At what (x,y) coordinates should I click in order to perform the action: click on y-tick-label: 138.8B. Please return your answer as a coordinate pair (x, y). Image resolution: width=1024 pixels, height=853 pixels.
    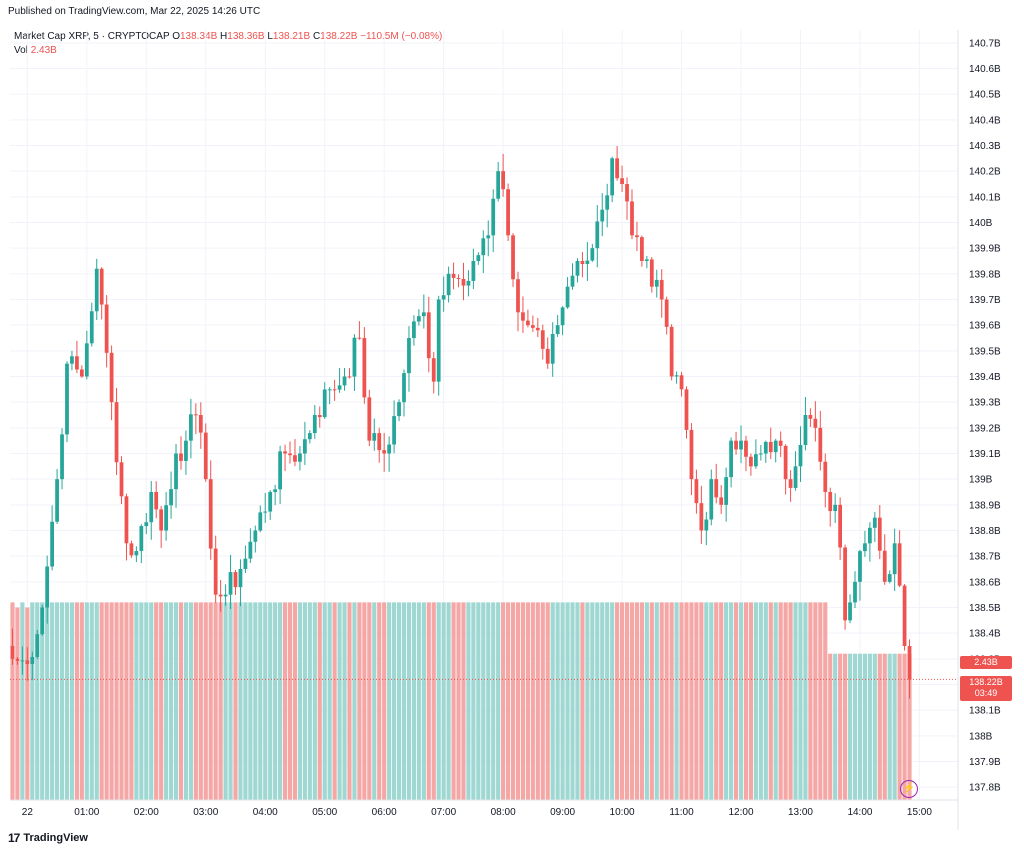
    Looking at the image, I should click on (985, 531).